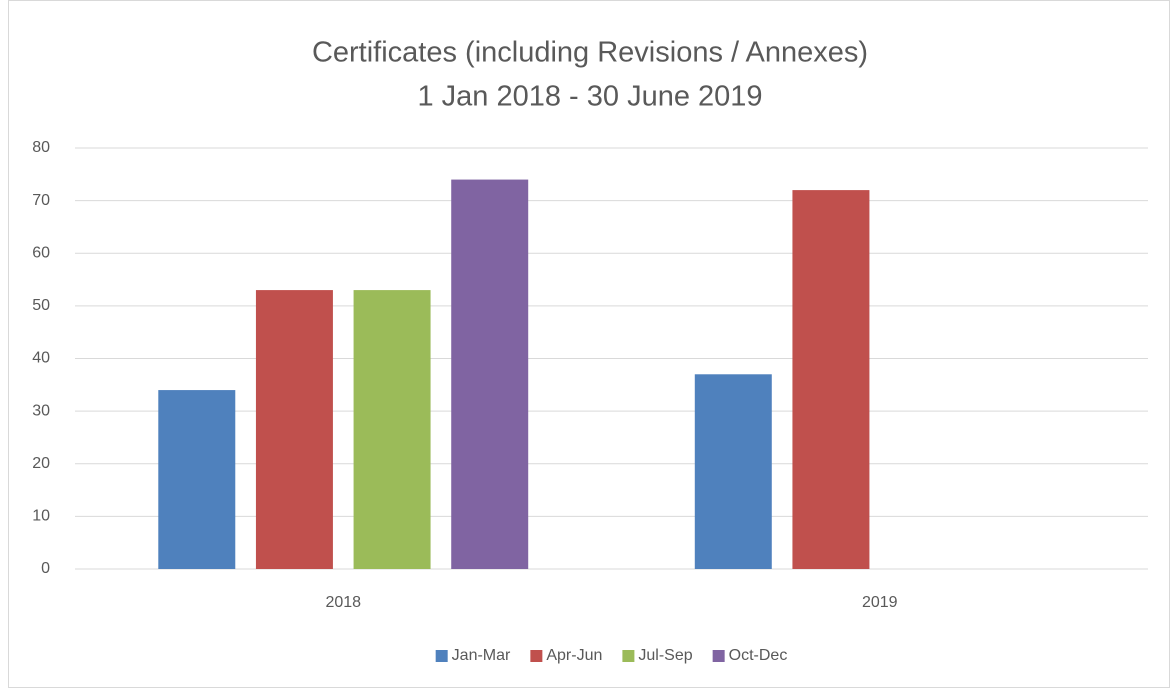  What do you see at coordinates (758, 655) in the screenshot?
I see `legend-label: Oct-Dec` at bounding box center [758, 655].